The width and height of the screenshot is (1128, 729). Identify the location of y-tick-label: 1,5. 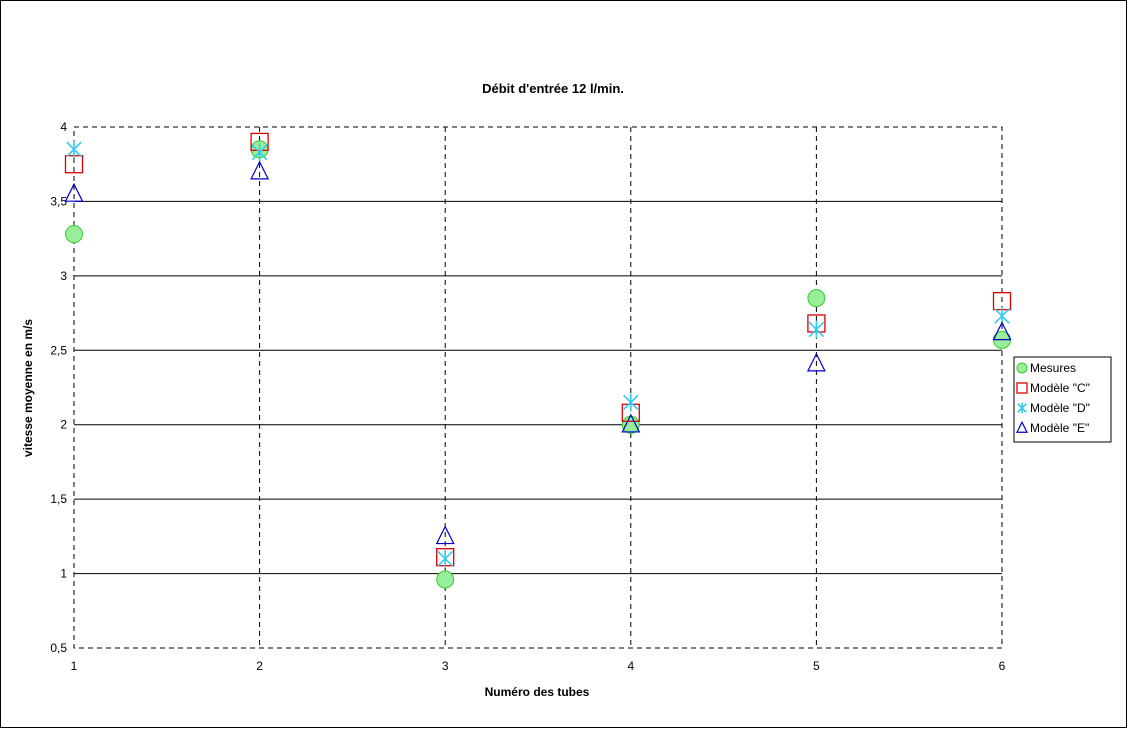
(58, 499).